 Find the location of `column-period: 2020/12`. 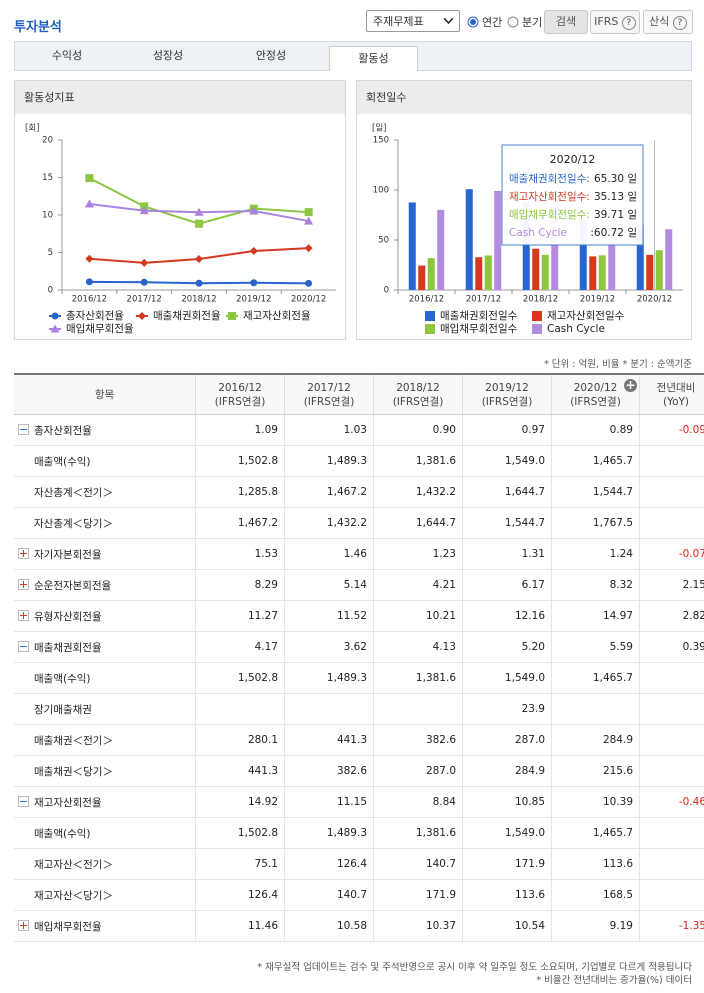

column-period: 2020/12 is located at coordinates (595, 387).